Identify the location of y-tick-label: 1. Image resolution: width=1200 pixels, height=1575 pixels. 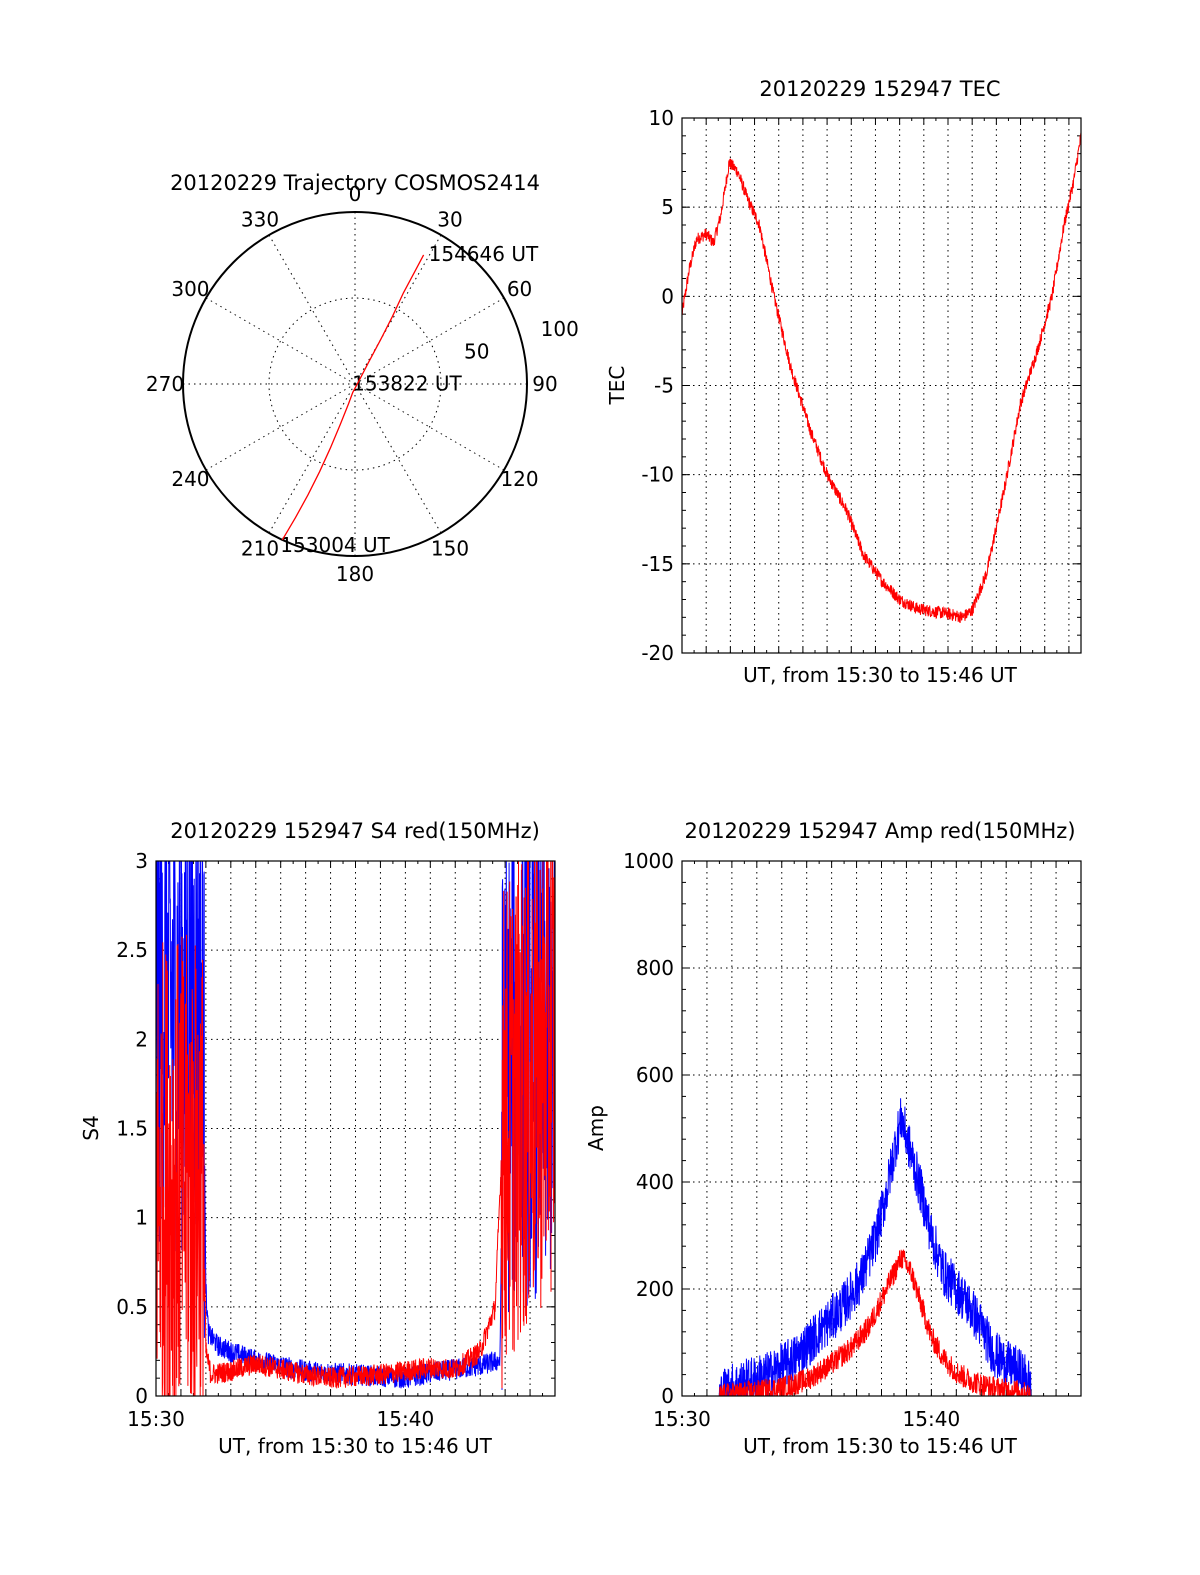
(141, 1218).